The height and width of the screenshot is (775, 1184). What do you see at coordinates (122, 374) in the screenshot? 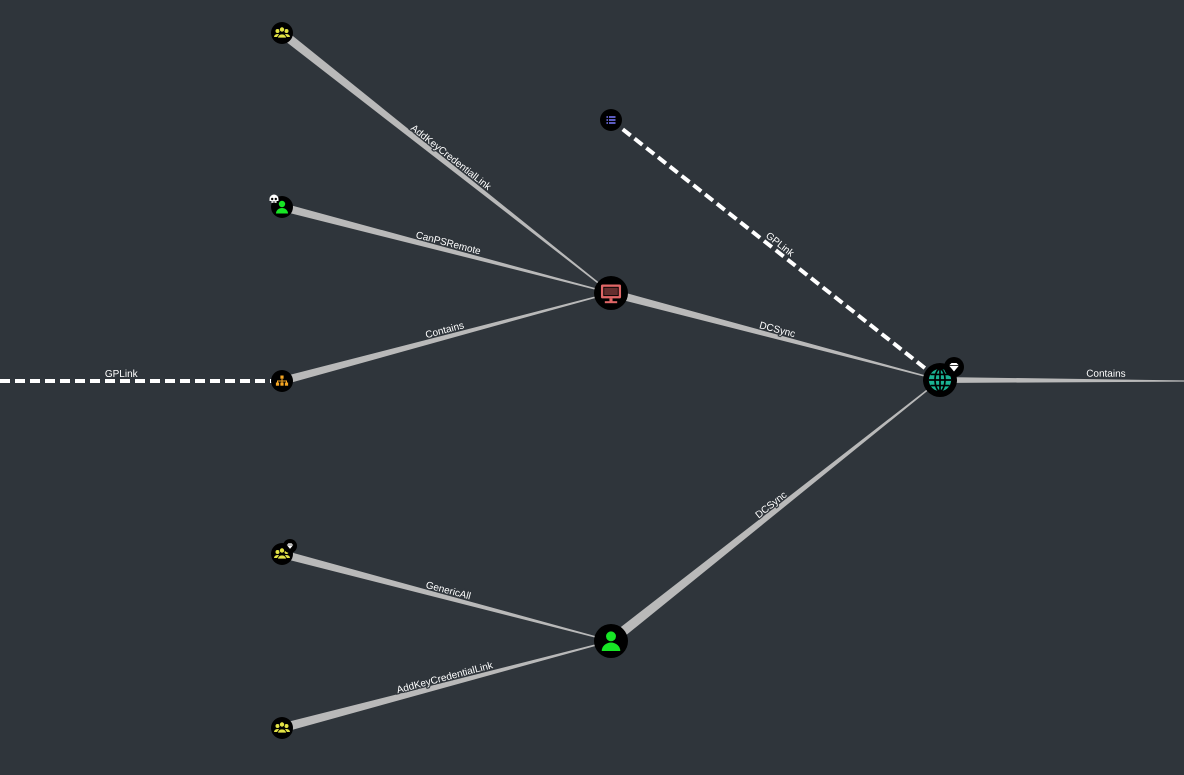
I see `edge-label: GPLink` at bounding box center [122, 374].